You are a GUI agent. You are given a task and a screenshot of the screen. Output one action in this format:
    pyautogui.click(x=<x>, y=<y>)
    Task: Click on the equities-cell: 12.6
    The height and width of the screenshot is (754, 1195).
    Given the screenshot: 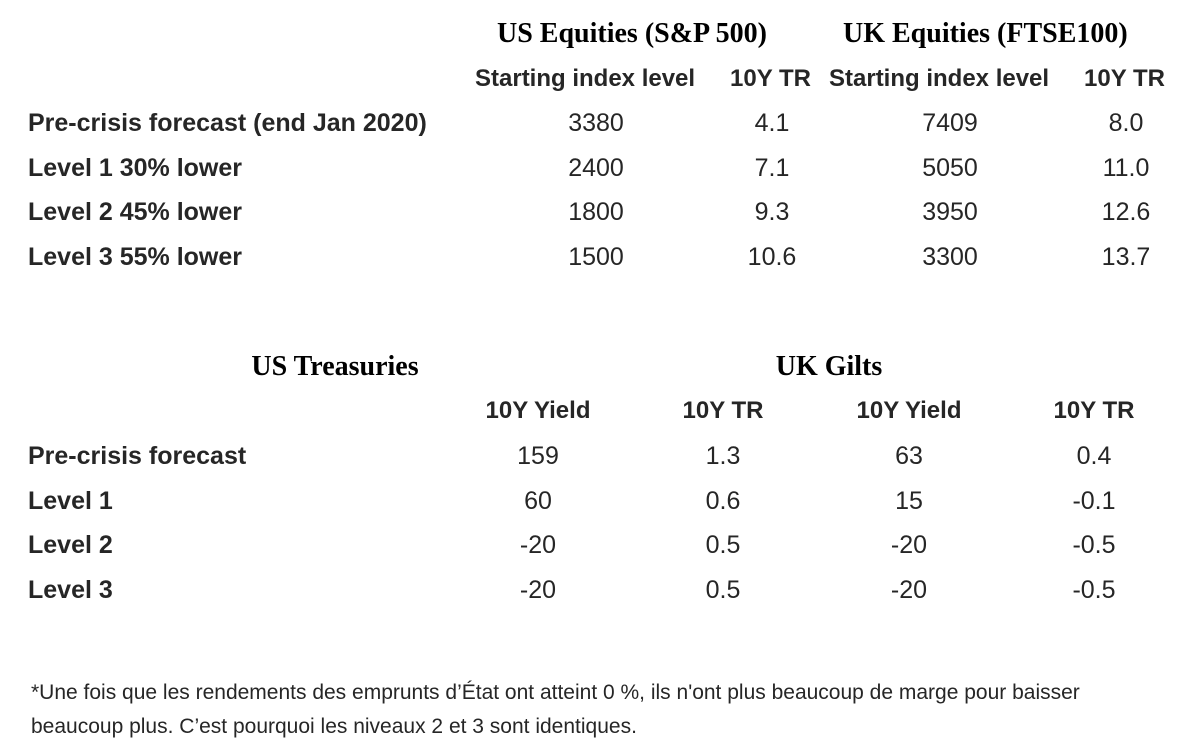 What is the action you would take?
    pyautogui.click(x=1126, y=212)
    